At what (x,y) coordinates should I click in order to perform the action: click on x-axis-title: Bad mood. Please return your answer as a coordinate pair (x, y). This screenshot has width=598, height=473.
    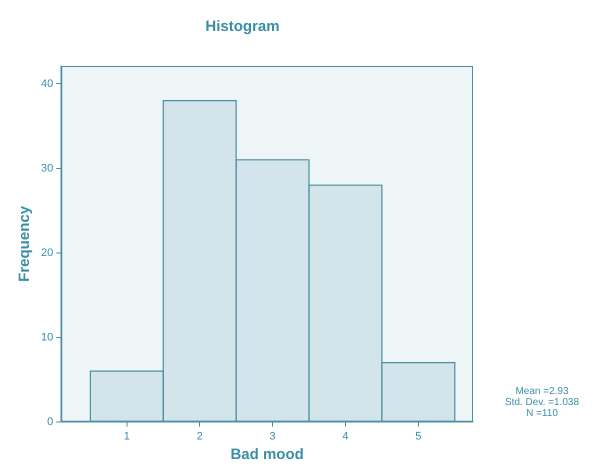
    Looking at the image, I should click on (267, 455).